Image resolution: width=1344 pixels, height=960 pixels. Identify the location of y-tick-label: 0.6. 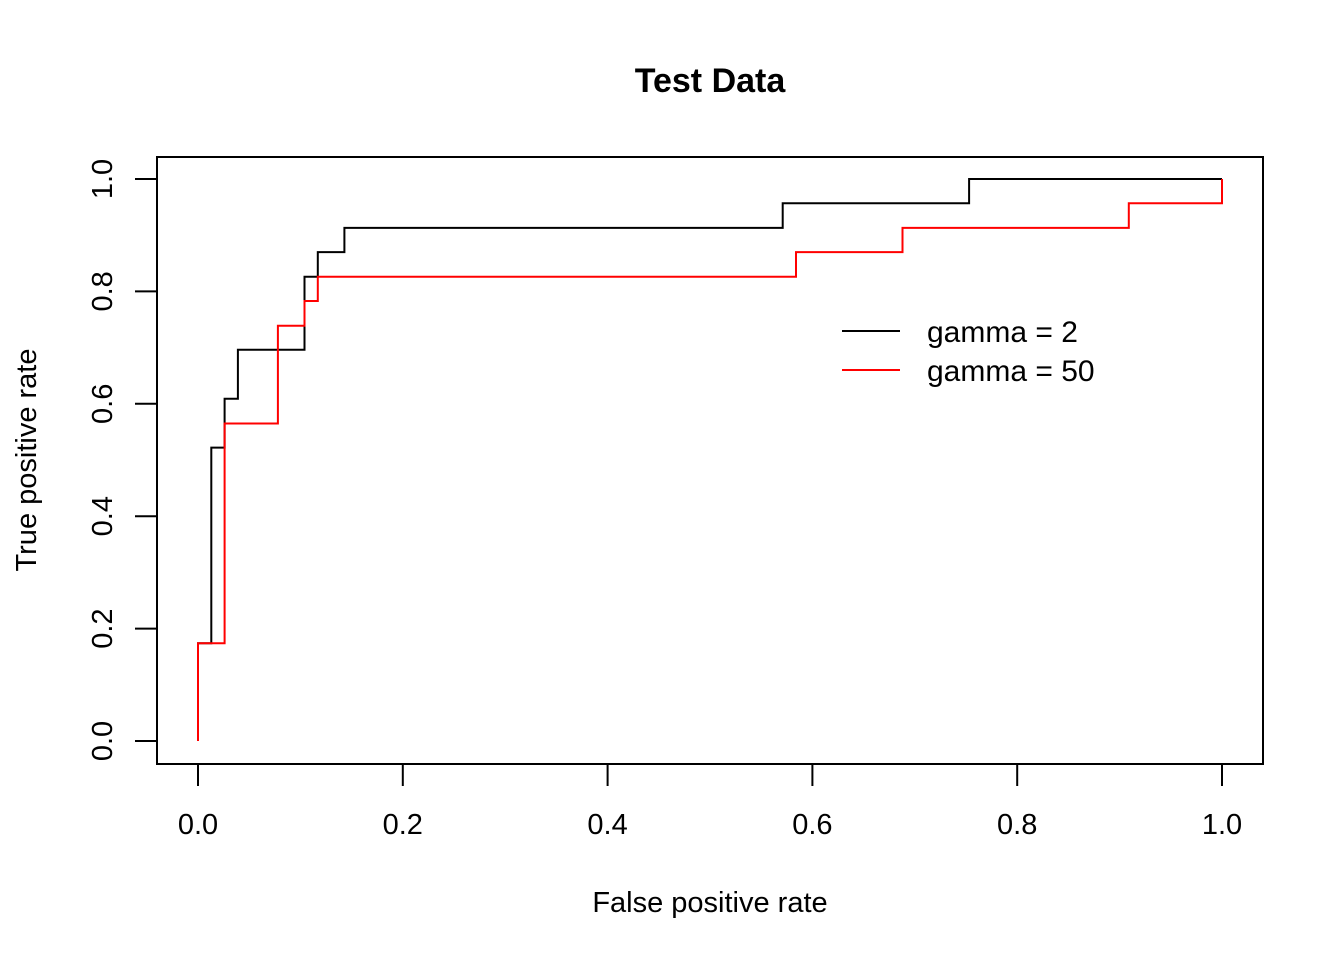
(103, 404).